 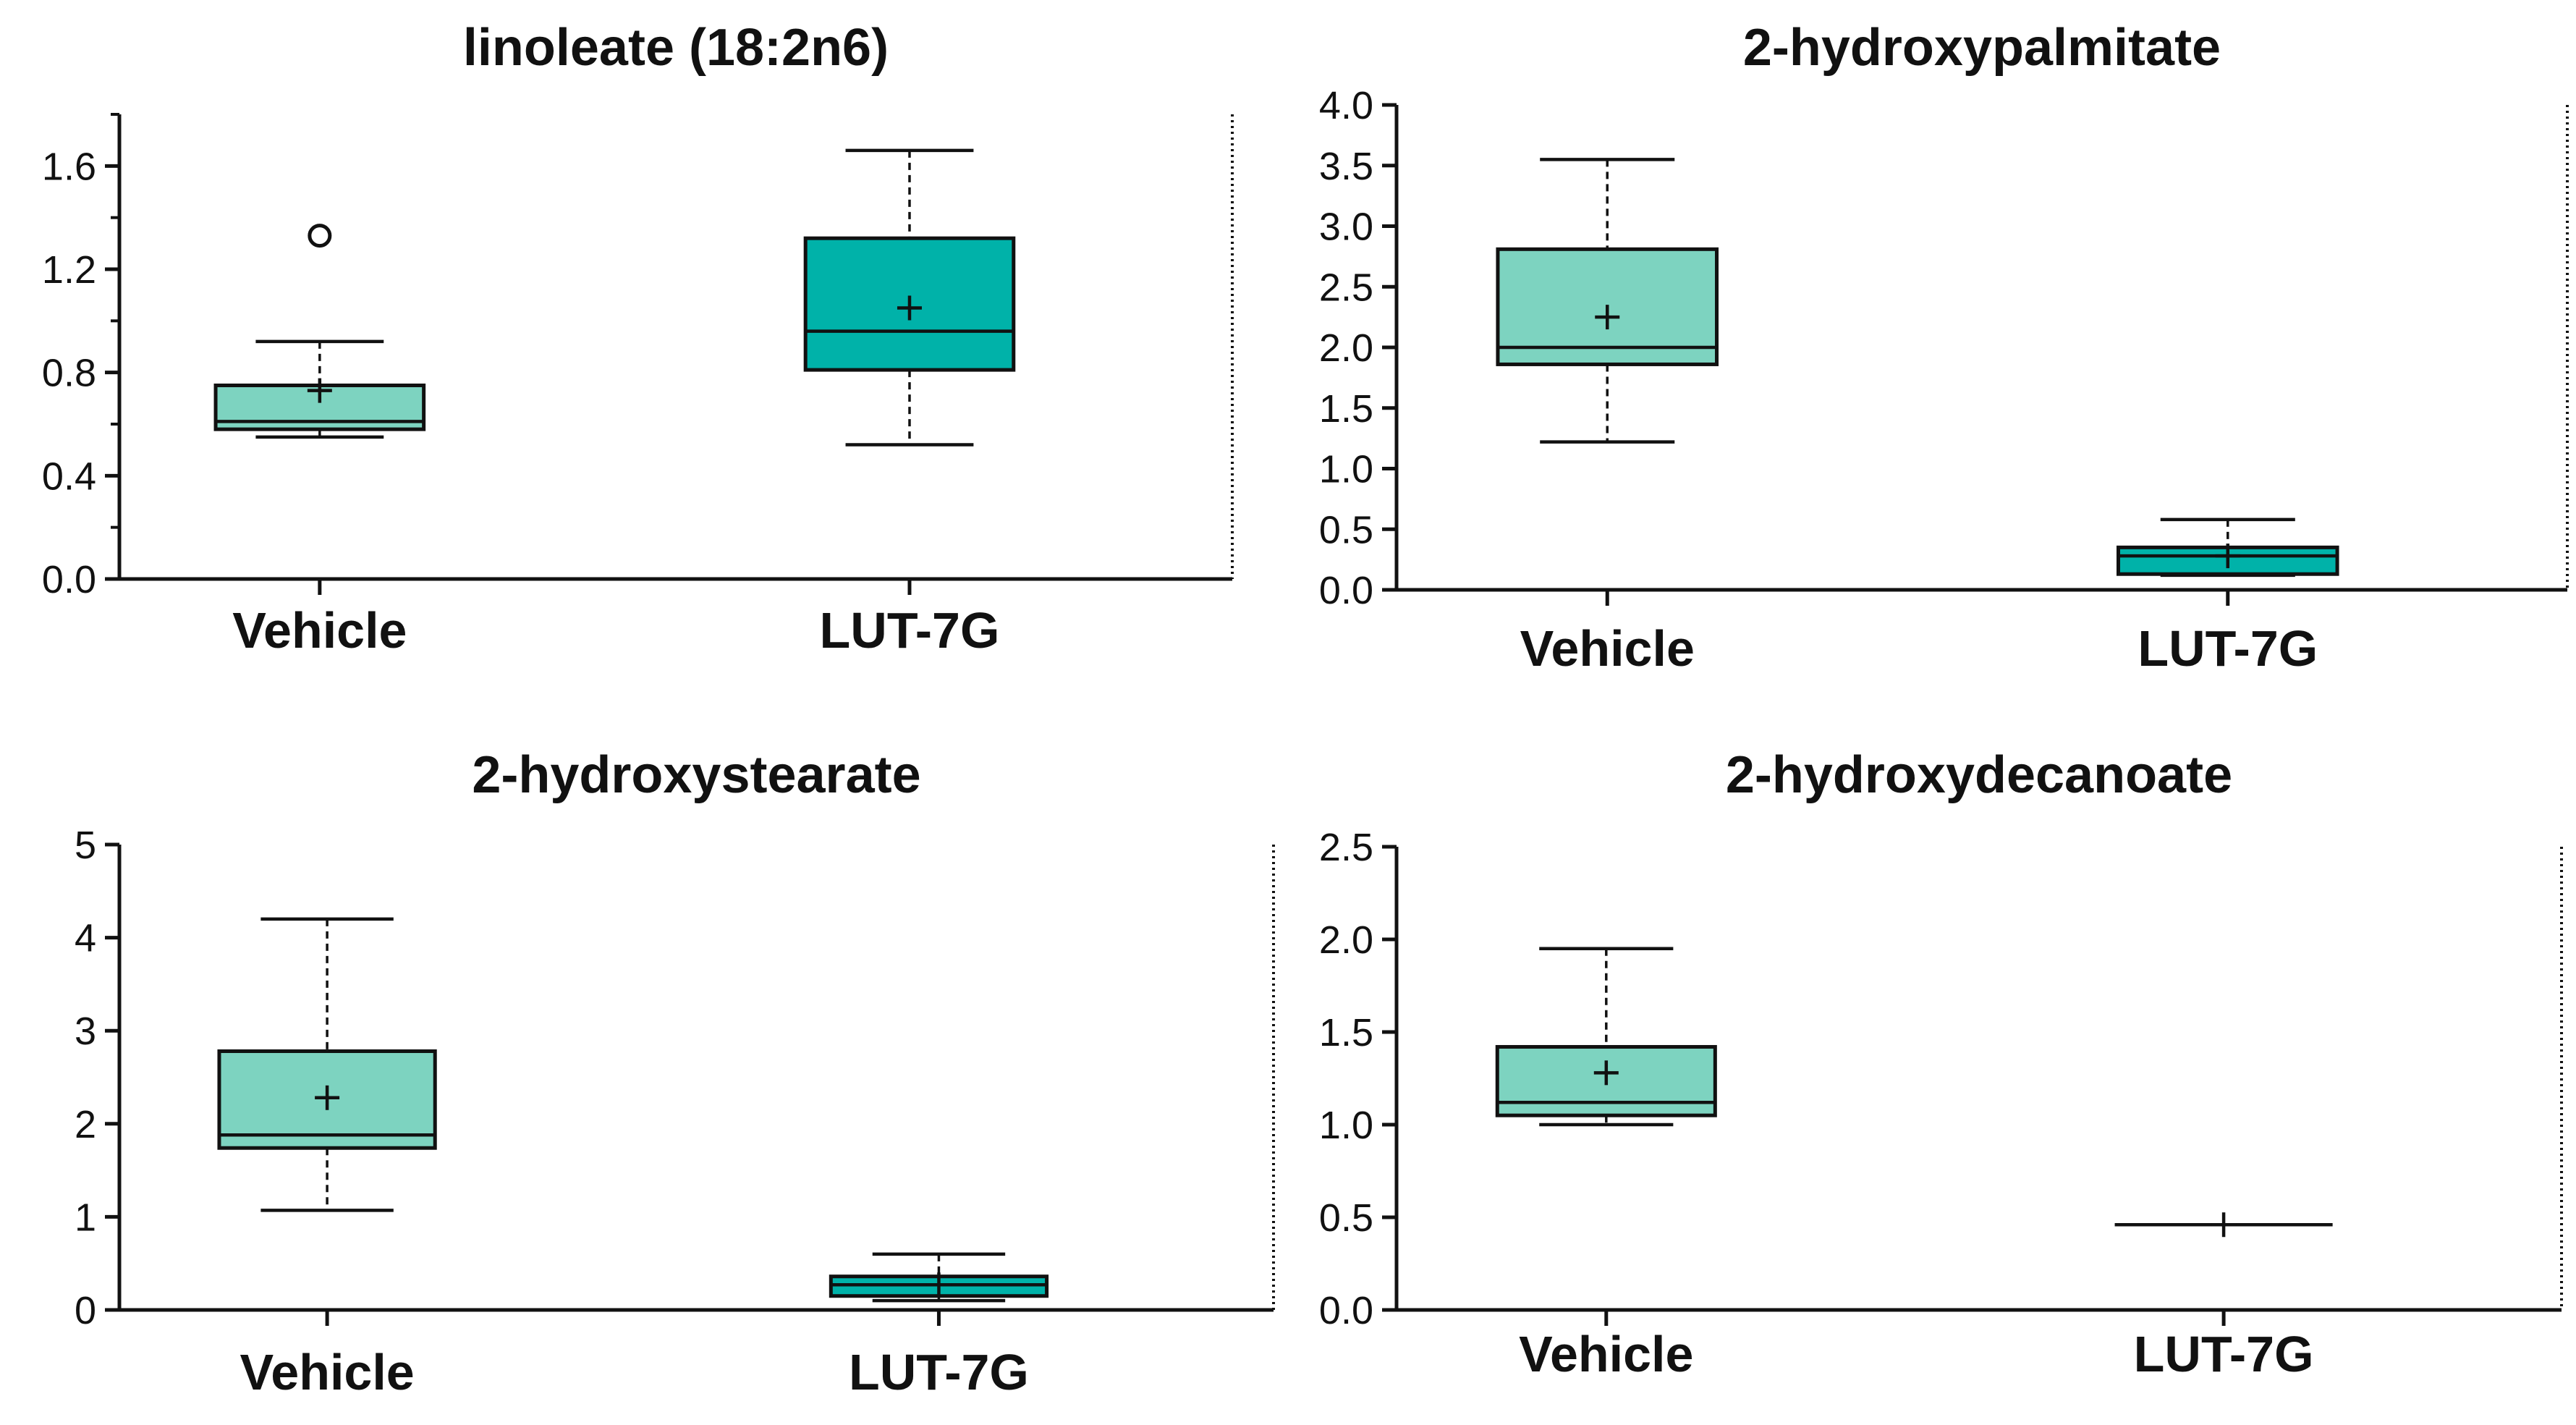 What do you see at coordinates (1346, 227) in the screenshot?
I see `y-tick-label: 3.0` at bounding box center [1346, 227].